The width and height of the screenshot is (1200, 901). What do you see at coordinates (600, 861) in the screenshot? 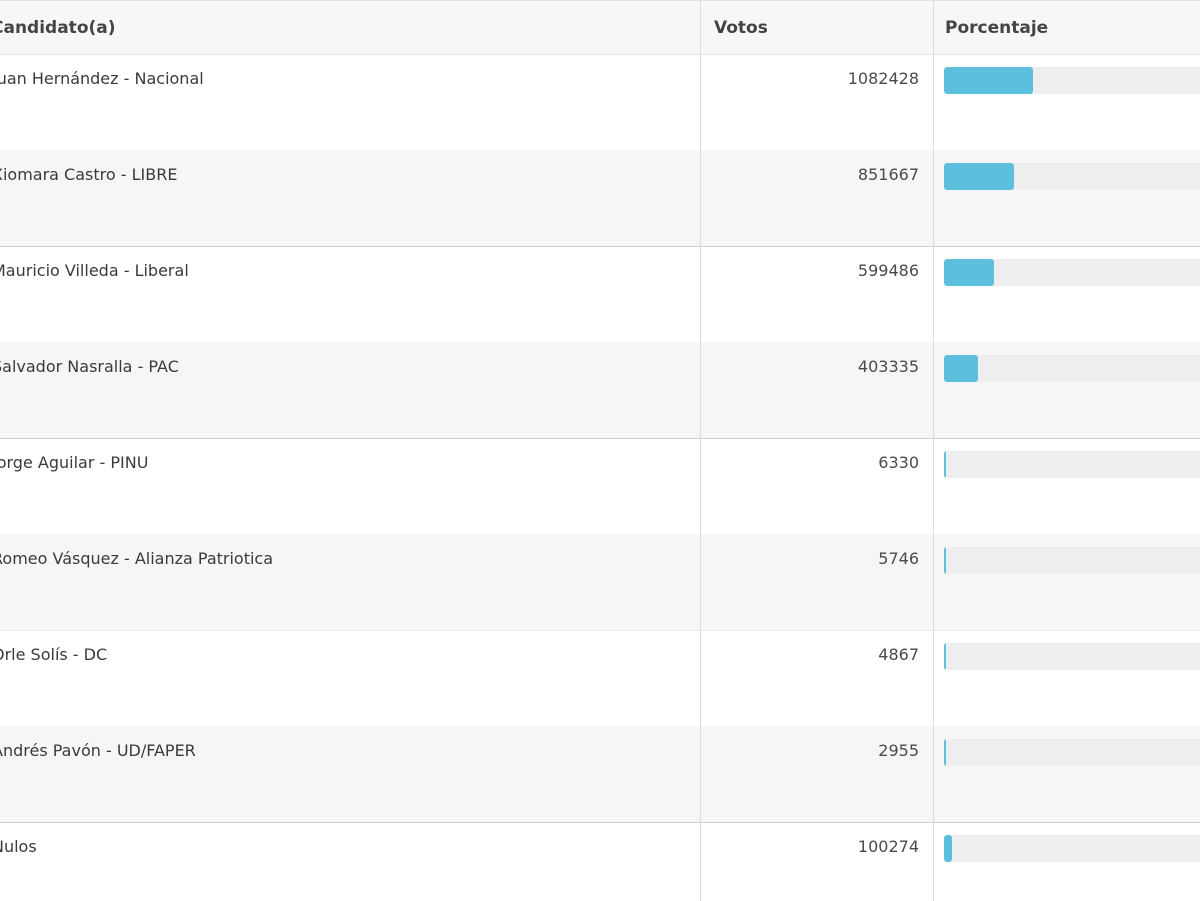
I see `table-row: Nulos 100274` at bounding box center [600, 861].